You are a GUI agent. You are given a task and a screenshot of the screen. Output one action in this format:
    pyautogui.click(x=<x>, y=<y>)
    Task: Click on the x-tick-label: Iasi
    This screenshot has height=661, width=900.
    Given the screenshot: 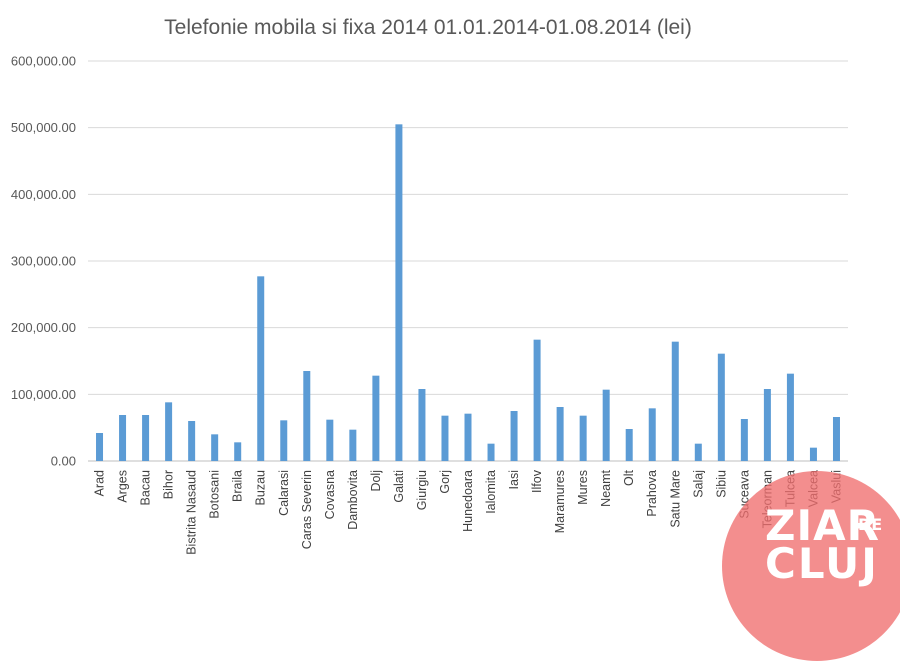 What is the action you would take?
    pyautogui.click(x=514, y=479)
    